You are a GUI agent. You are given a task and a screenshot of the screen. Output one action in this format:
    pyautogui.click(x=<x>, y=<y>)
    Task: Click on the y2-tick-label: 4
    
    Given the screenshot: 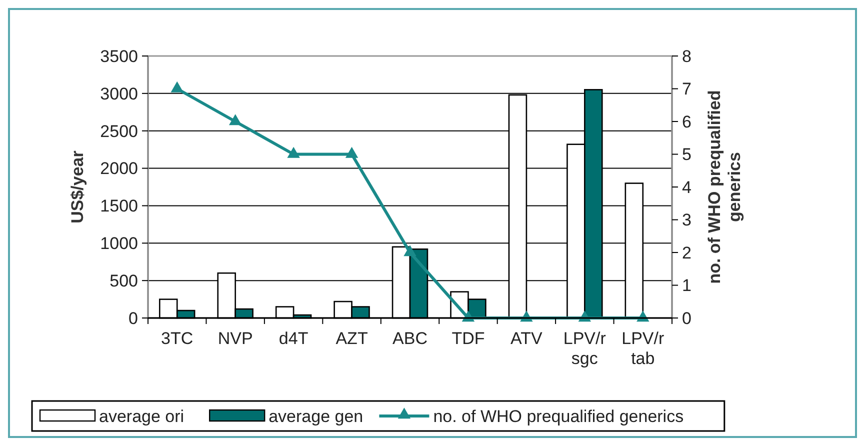 What is the action you would take?
    pyautogui.click(x=687, y=187)
    